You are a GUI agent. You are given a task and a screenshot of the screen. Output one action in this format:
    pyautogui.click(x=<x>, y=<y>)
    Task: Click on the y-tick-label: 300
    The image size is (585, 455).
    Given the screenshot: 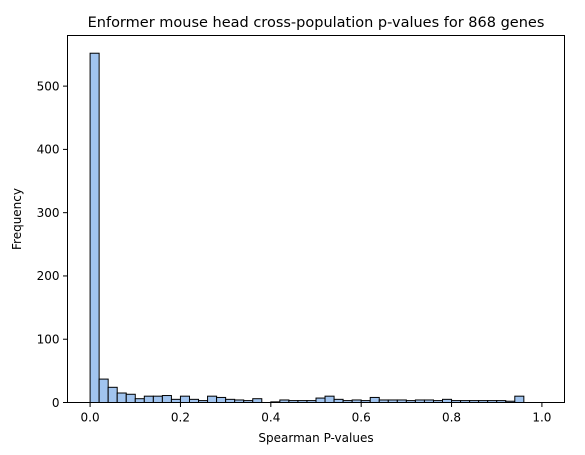 What is the action you would take?
    pyautogui.click(x=48, y=213)
    